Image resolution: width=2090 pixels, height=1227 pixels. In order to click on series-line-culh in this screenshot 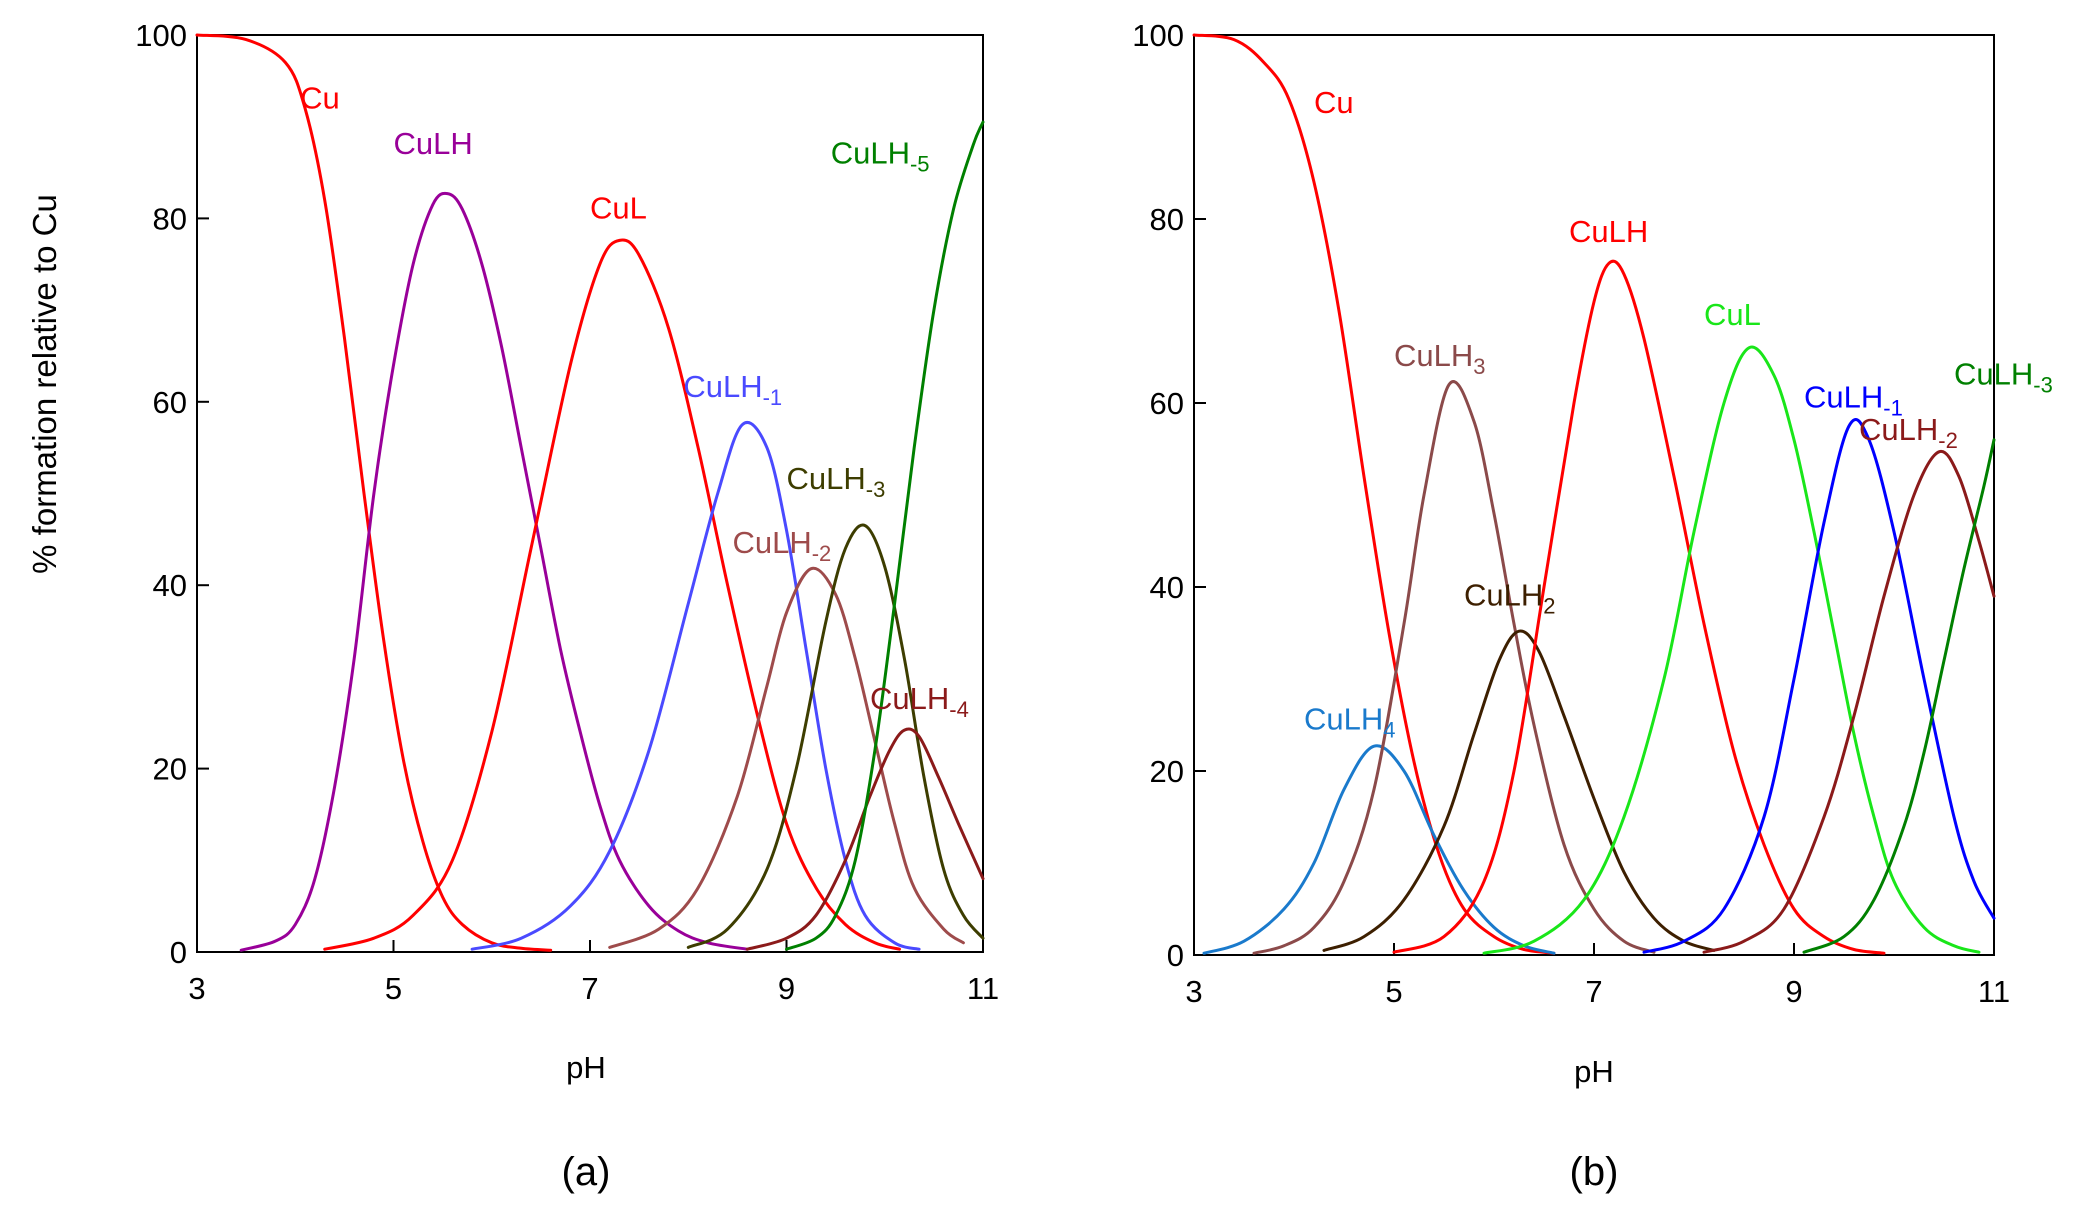, I will do `click(1639, 607)`.